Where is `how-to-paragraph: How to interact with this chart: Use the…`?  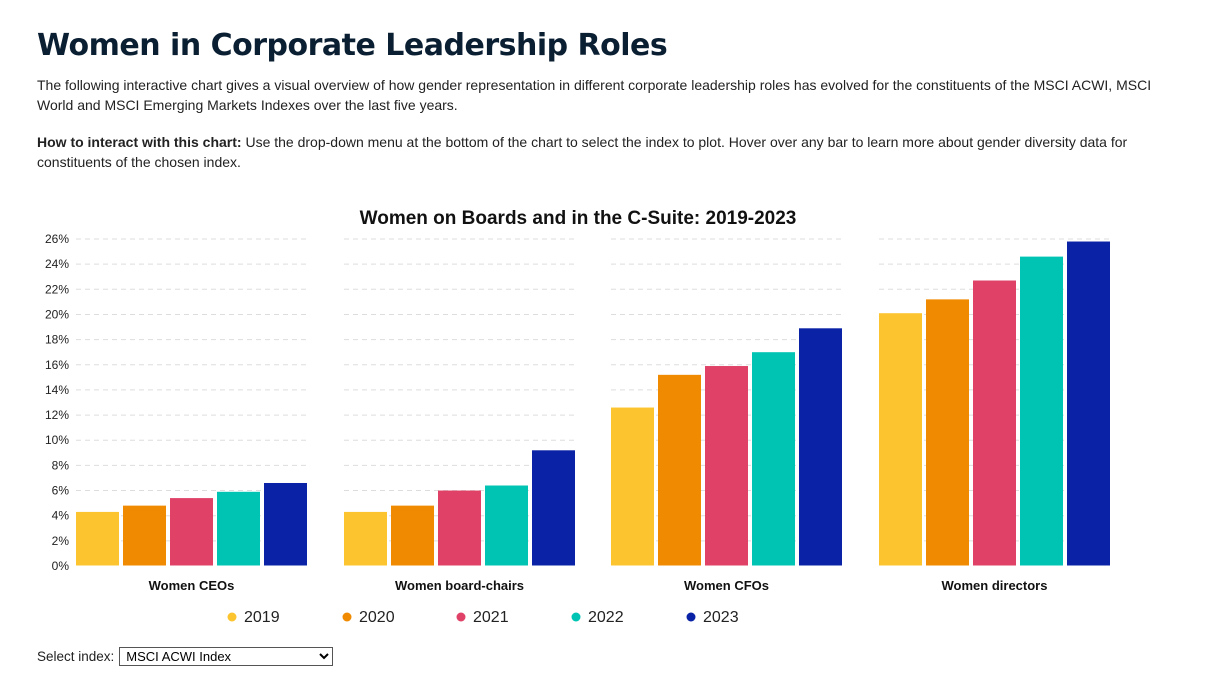 how-to-paragraph: How to interact with this chart: Use the… is located at coordinates (602, 152).